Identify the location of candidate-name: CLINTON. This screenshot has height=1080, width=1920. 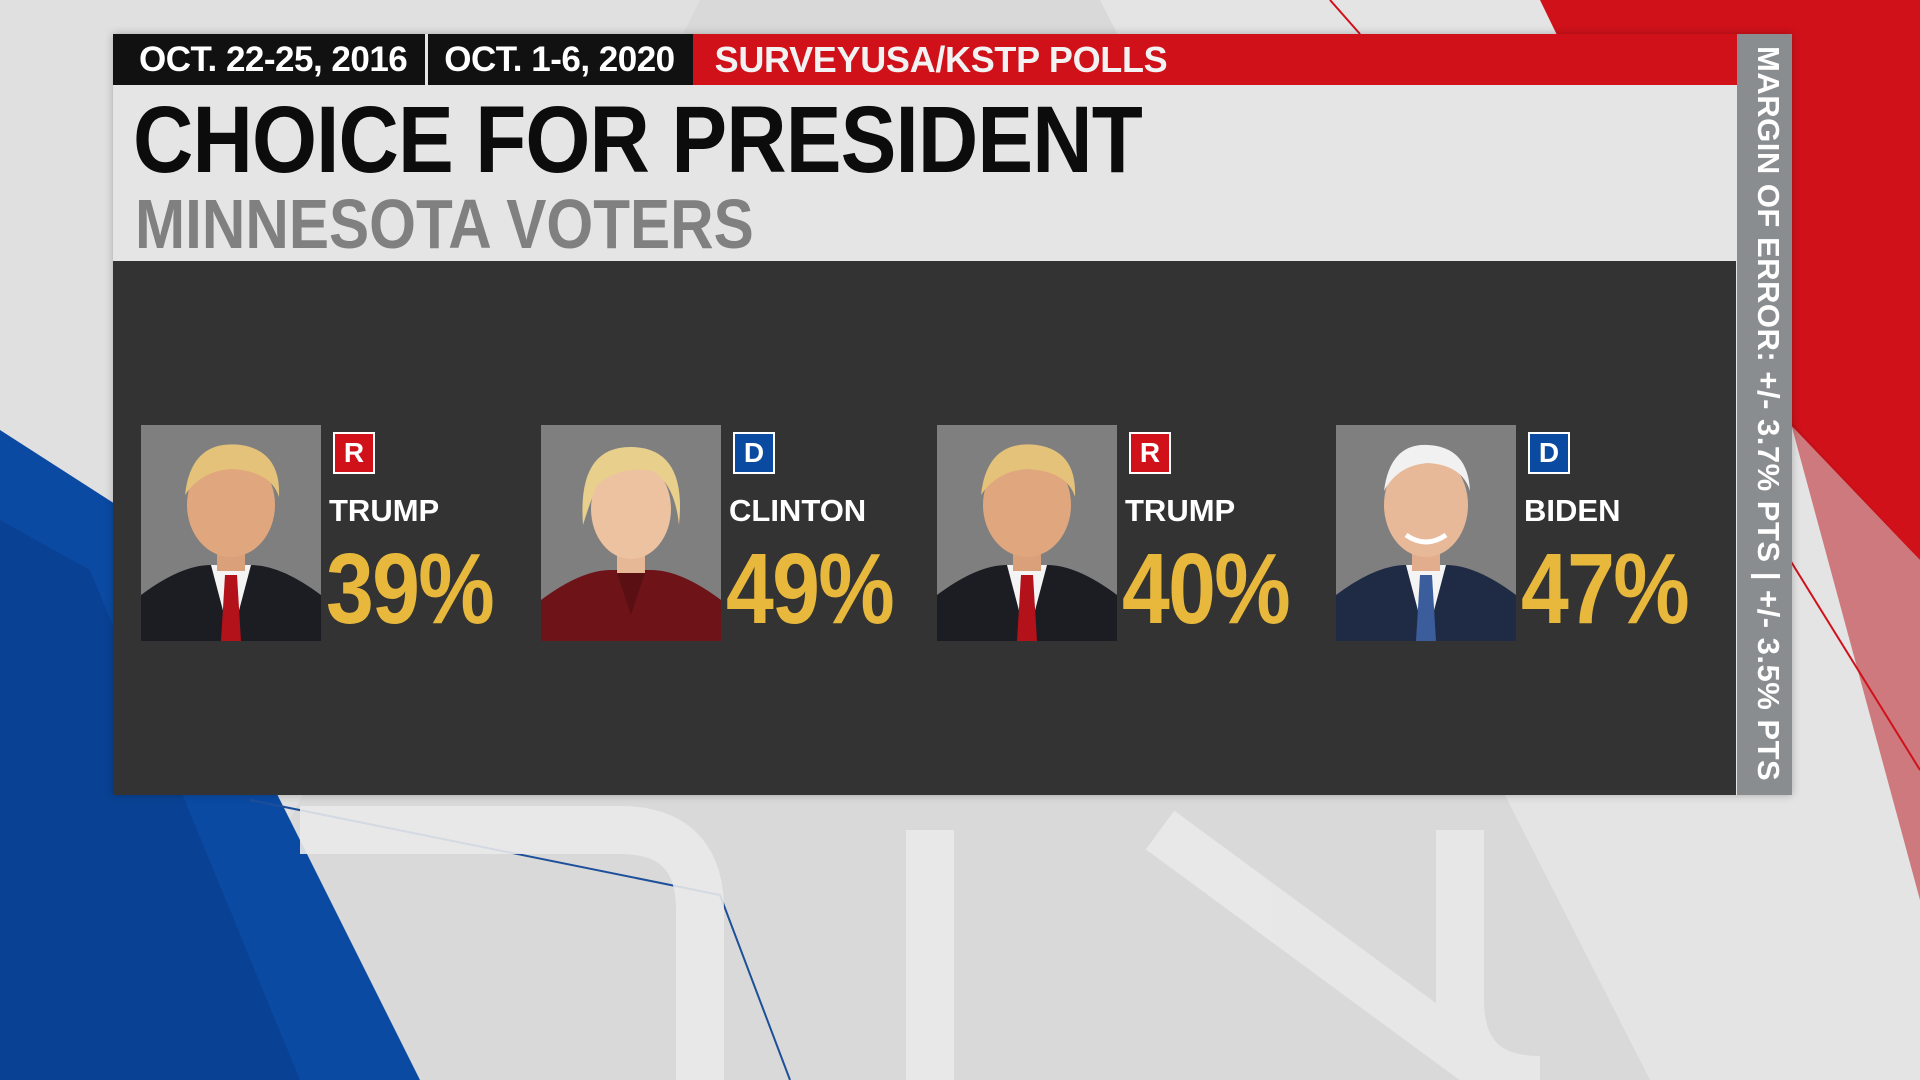
(798, 510).